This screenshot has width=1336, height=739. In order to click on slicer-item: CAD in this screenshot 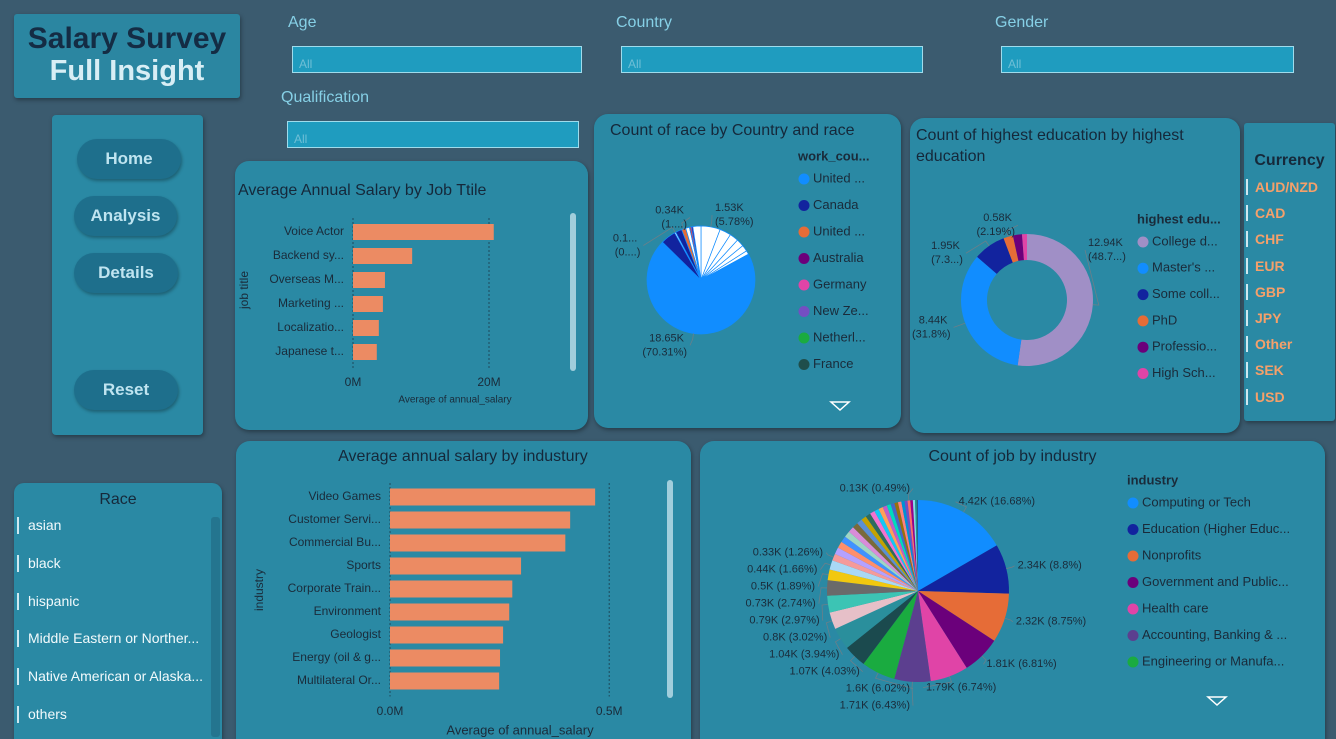, I will do `click(1265, 213)`.